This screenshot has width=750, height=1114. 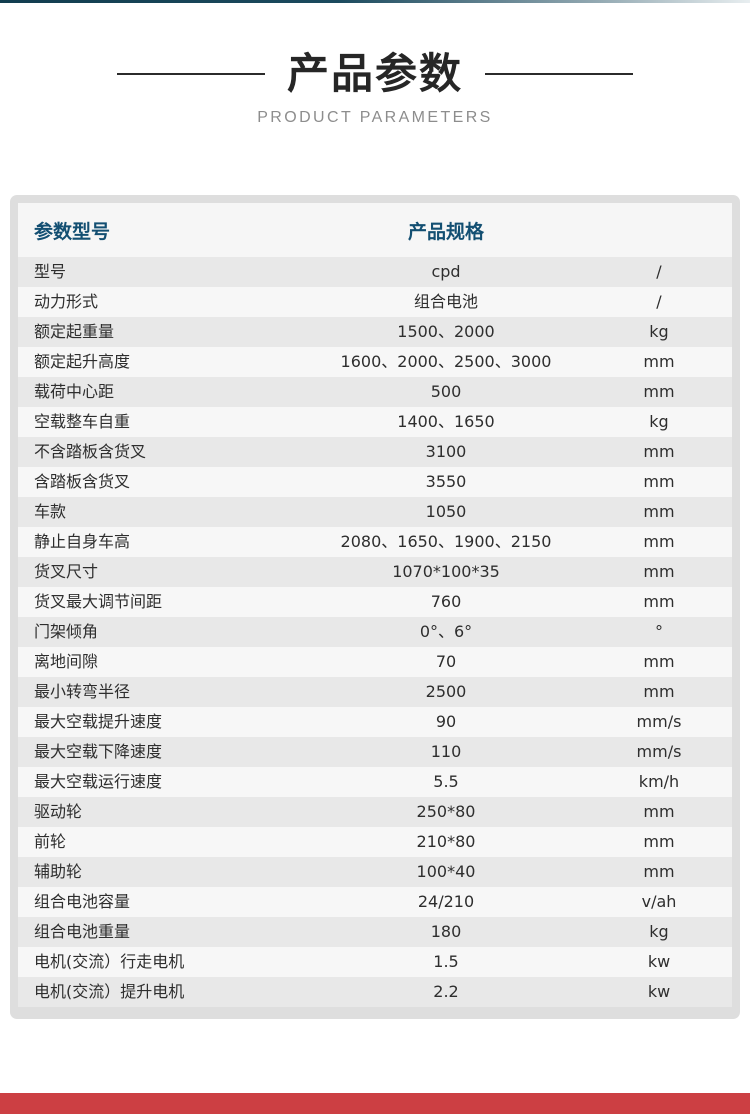 I want to click on cell-specification: 2080、1650、1900、2150, so click(x=446, y=542).